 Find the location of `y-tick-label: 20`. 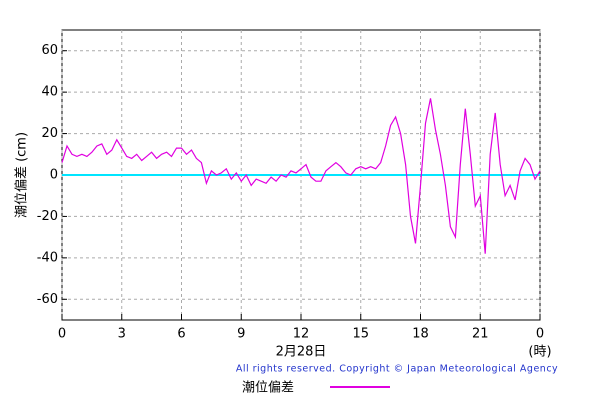

y-tick-label: 20 is located at coordinates (49, 133).